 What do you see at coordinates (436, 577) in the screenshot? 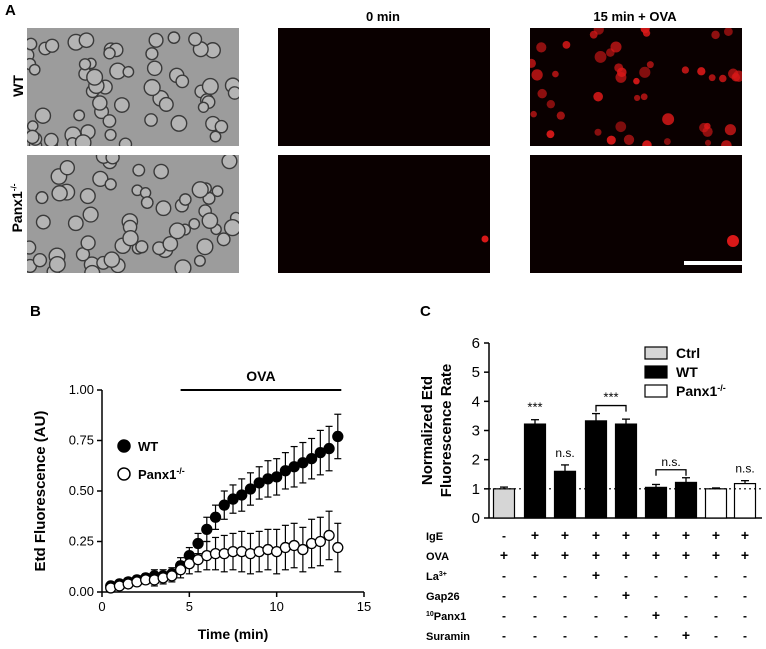
I see `condition-label: La3+` at bounding box center [436, 577].